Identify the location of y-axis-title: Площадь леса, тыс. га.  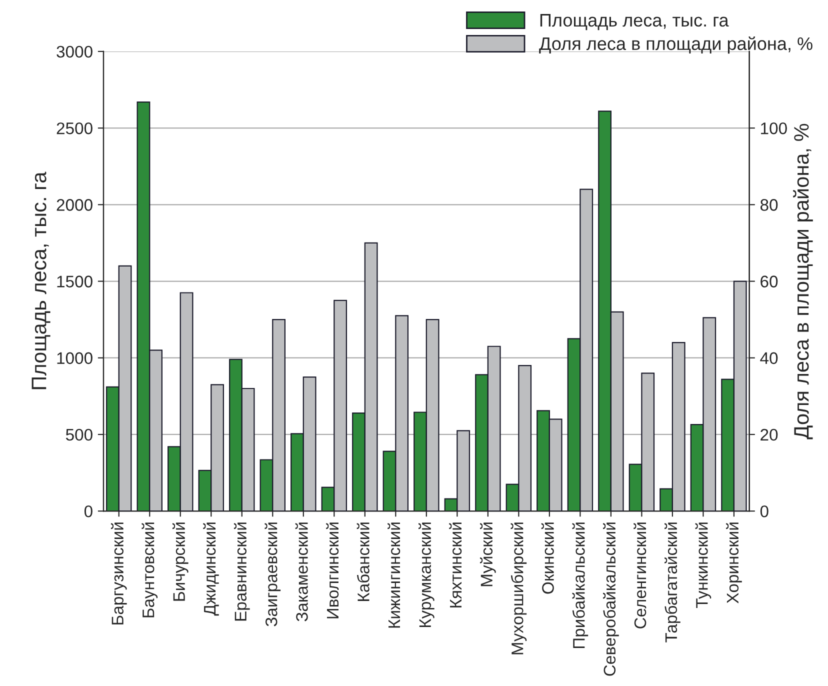
(41, 281).